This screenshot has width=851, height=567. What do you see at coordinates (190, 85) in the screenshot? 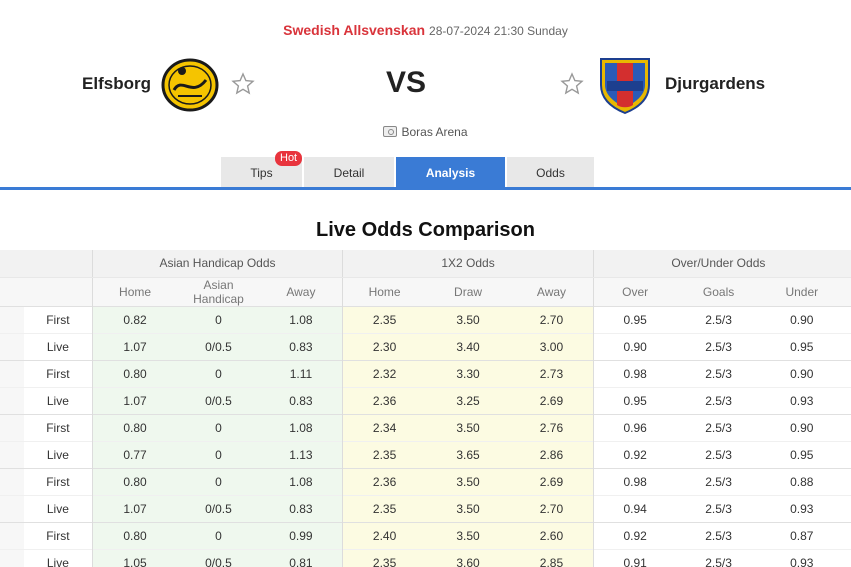
I see `elfsborg-crest-icon` at bounding box center [190, 85].